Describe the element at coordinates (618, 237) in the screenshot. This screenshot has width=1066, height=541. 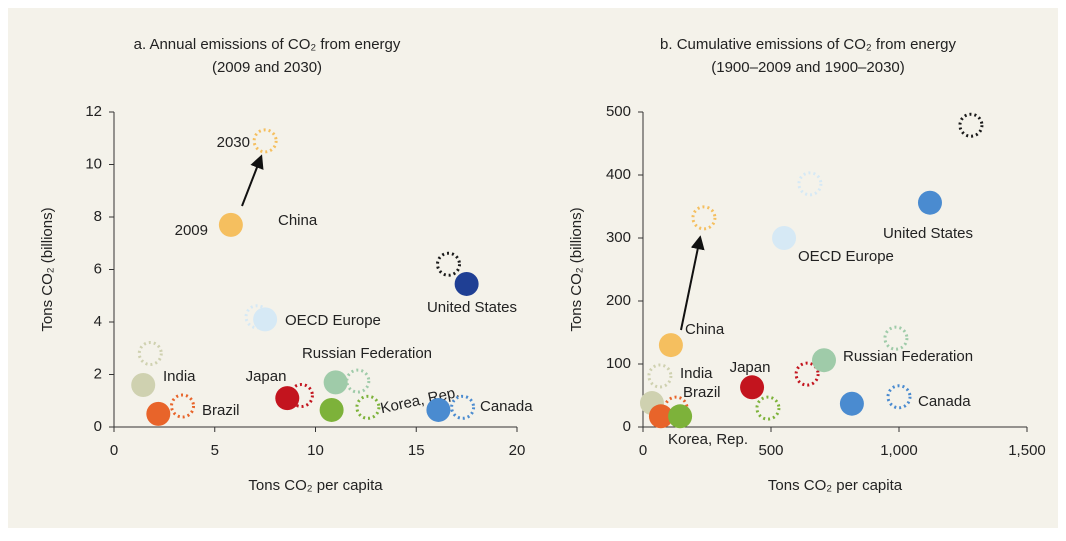
I see `y-tick-label: 300` at that location.